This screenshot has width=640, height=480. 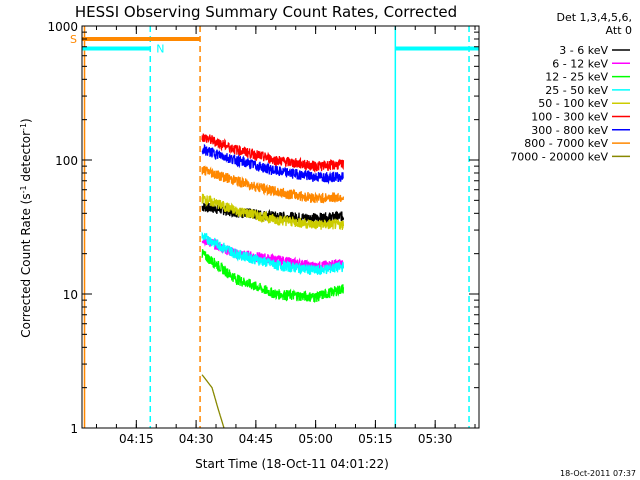 What do you see at coordinates (160, 48) in the screenshot?
I see `night-flag-label: N` at bounding box center [160, 48].